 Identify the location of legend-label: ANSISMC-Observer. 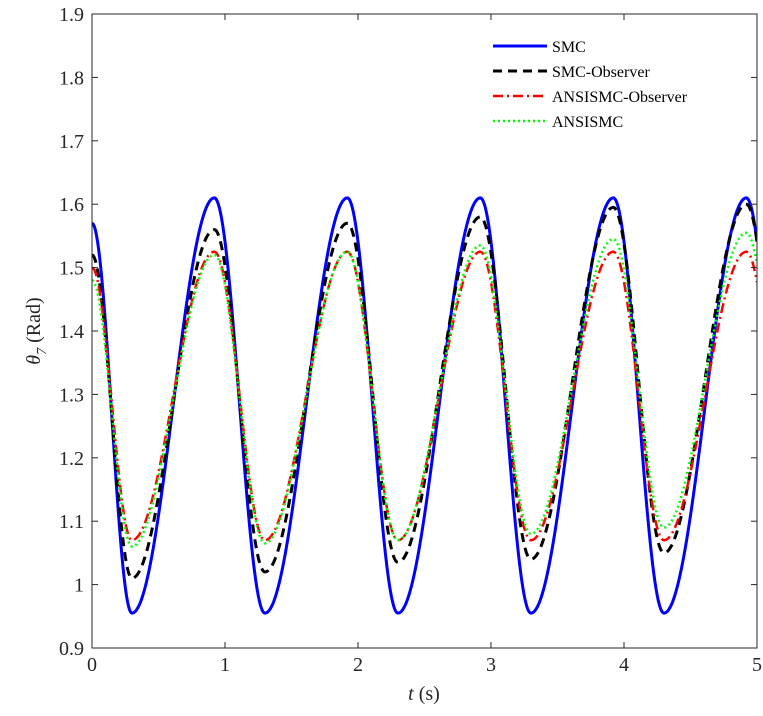
(620, 97).